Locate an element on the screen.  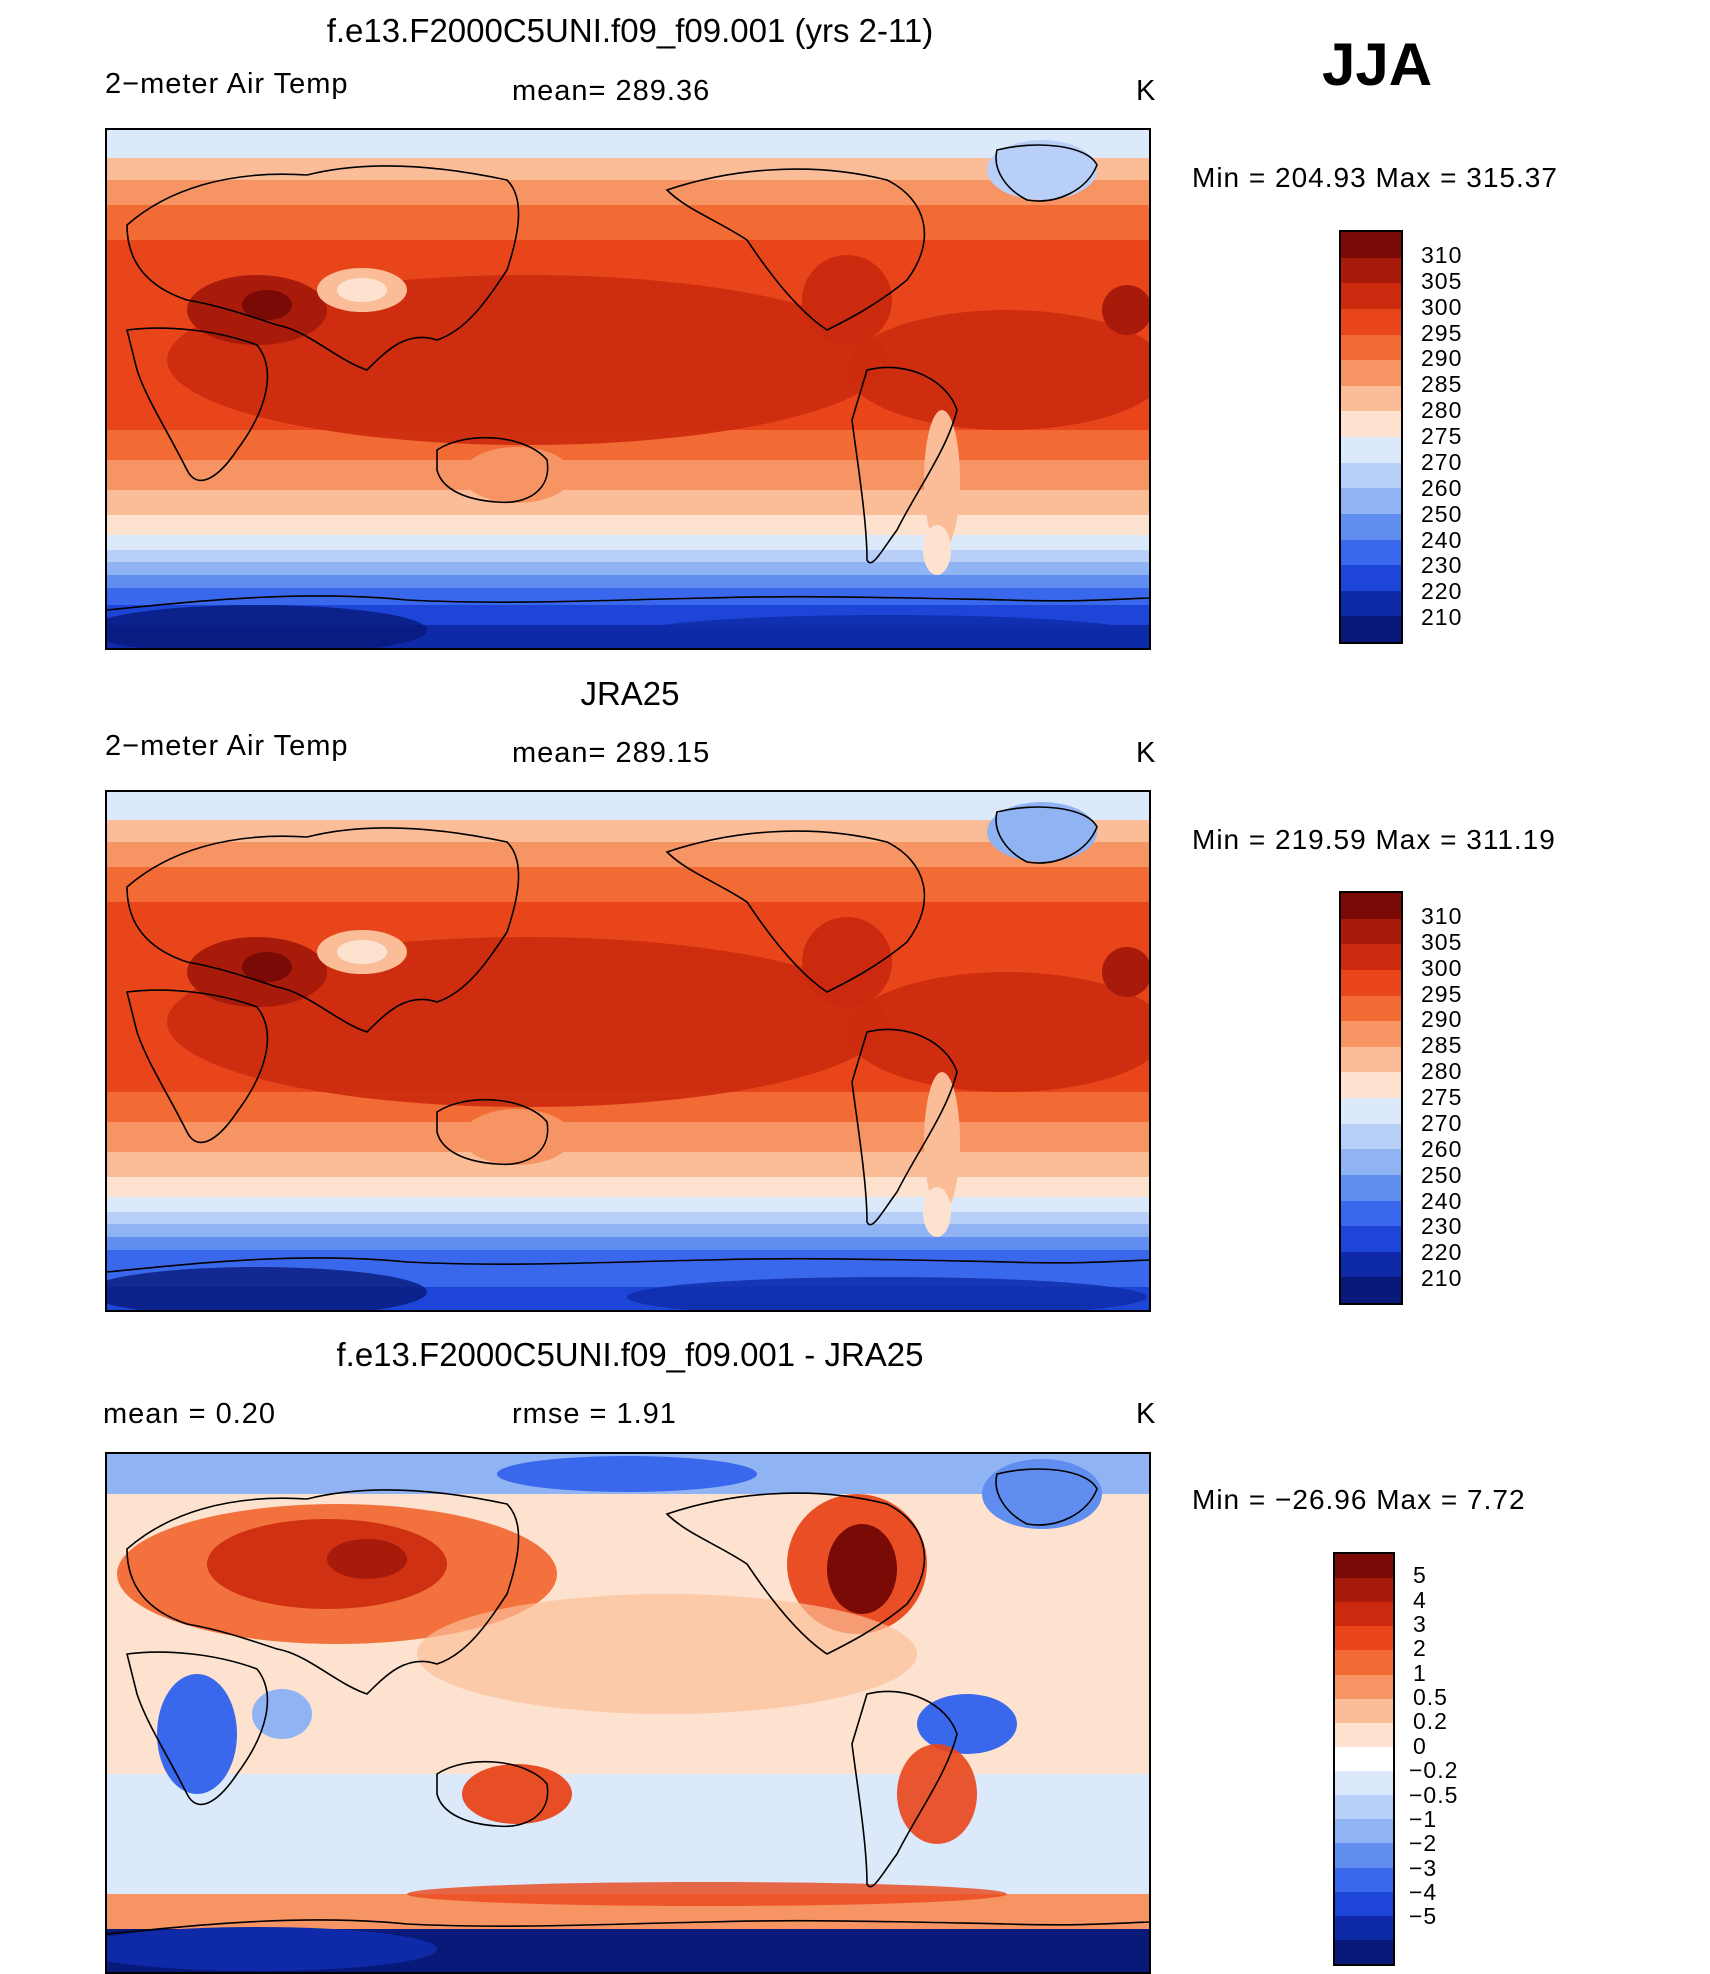
panel1-unit-label: K is located at coordinates (1146, 91).